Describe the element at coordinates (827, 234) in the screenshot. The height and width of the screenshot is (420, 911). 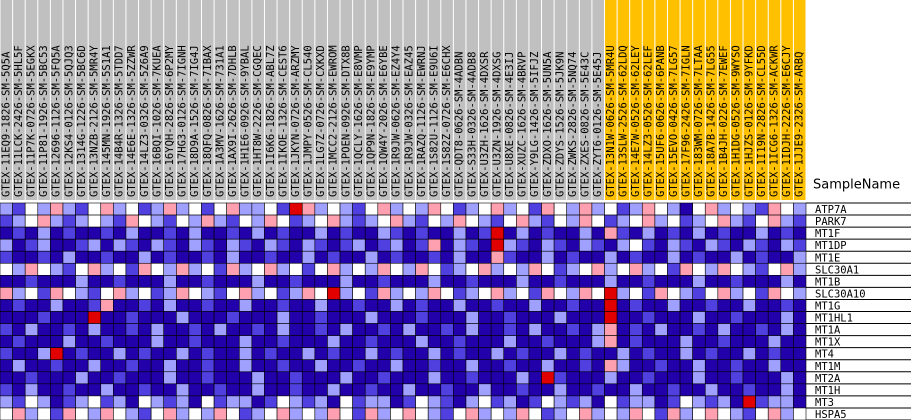
I see `gene-label: MT1F` at that location.